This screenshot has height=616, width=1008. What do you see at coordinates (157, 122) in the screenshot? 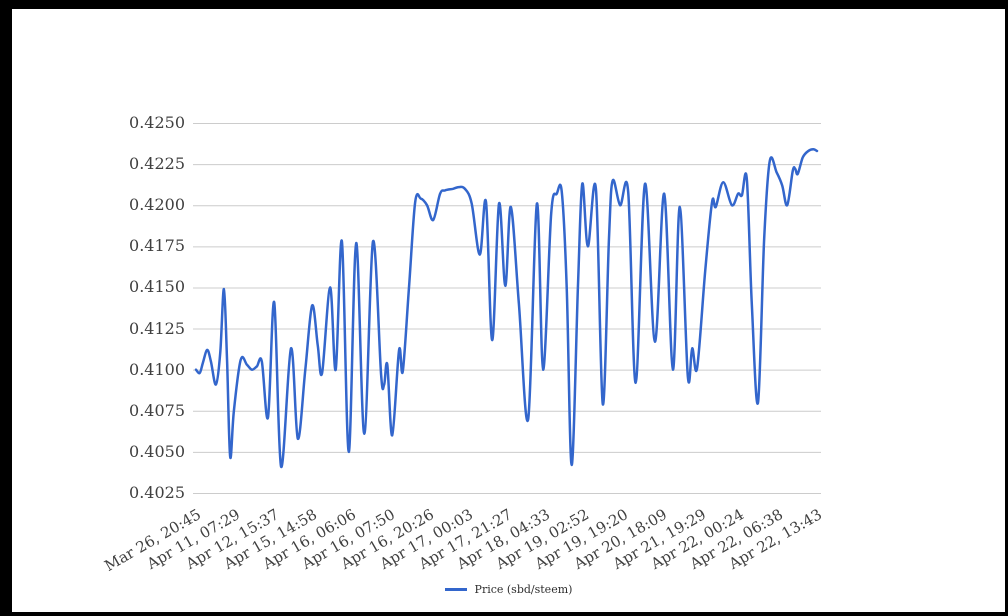
I see `y-tick-label: 0.4250` at bounding box center [157, 122].